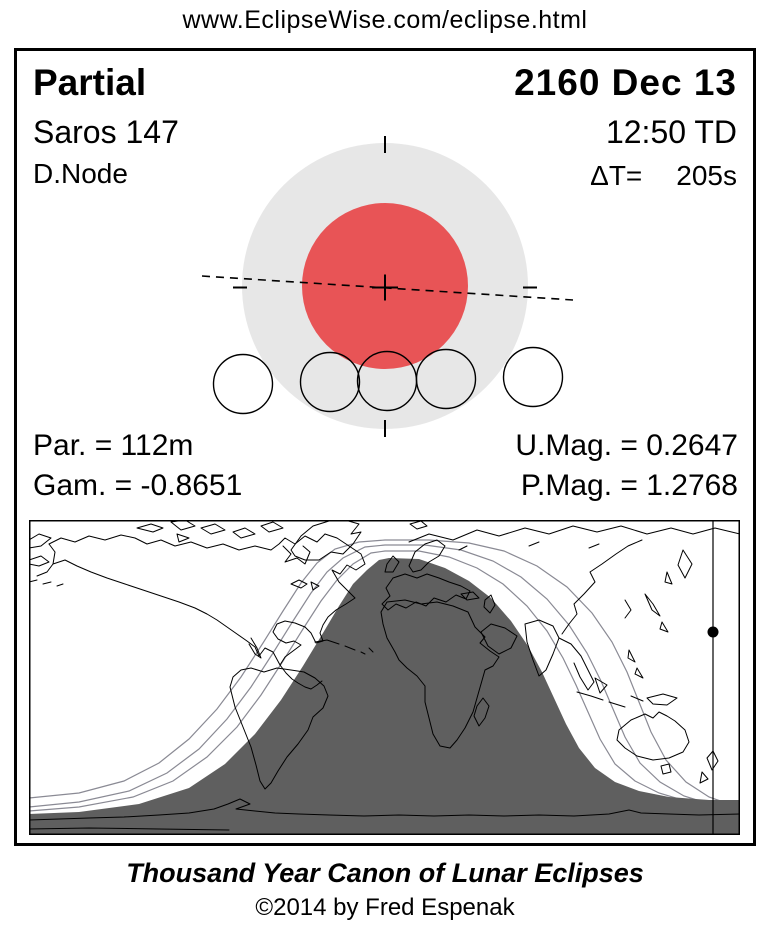  What do you see at coordinates (625, 82) in the screenshot?
I see `eclipse-date: 2160 Dec 13` at bounding box center [625, 82].